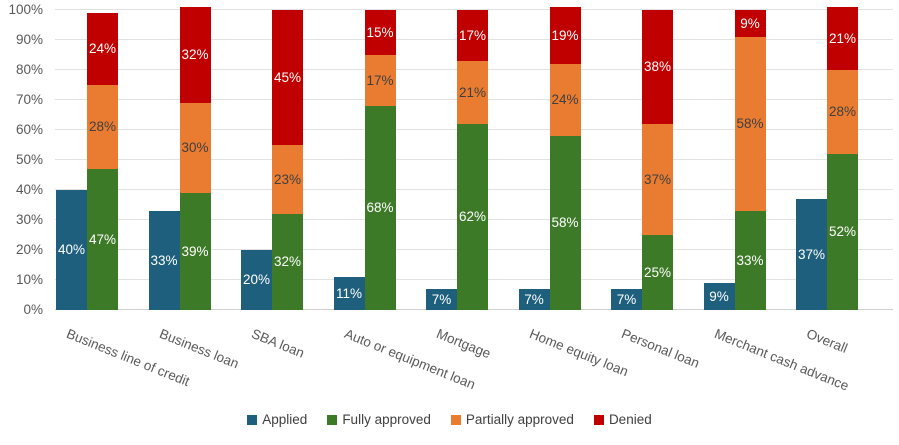  What do you see at coordinates (29, 99) in the screenshot?
I see `y-axis-tick-label: 70%` at bounding box center [29, 99].